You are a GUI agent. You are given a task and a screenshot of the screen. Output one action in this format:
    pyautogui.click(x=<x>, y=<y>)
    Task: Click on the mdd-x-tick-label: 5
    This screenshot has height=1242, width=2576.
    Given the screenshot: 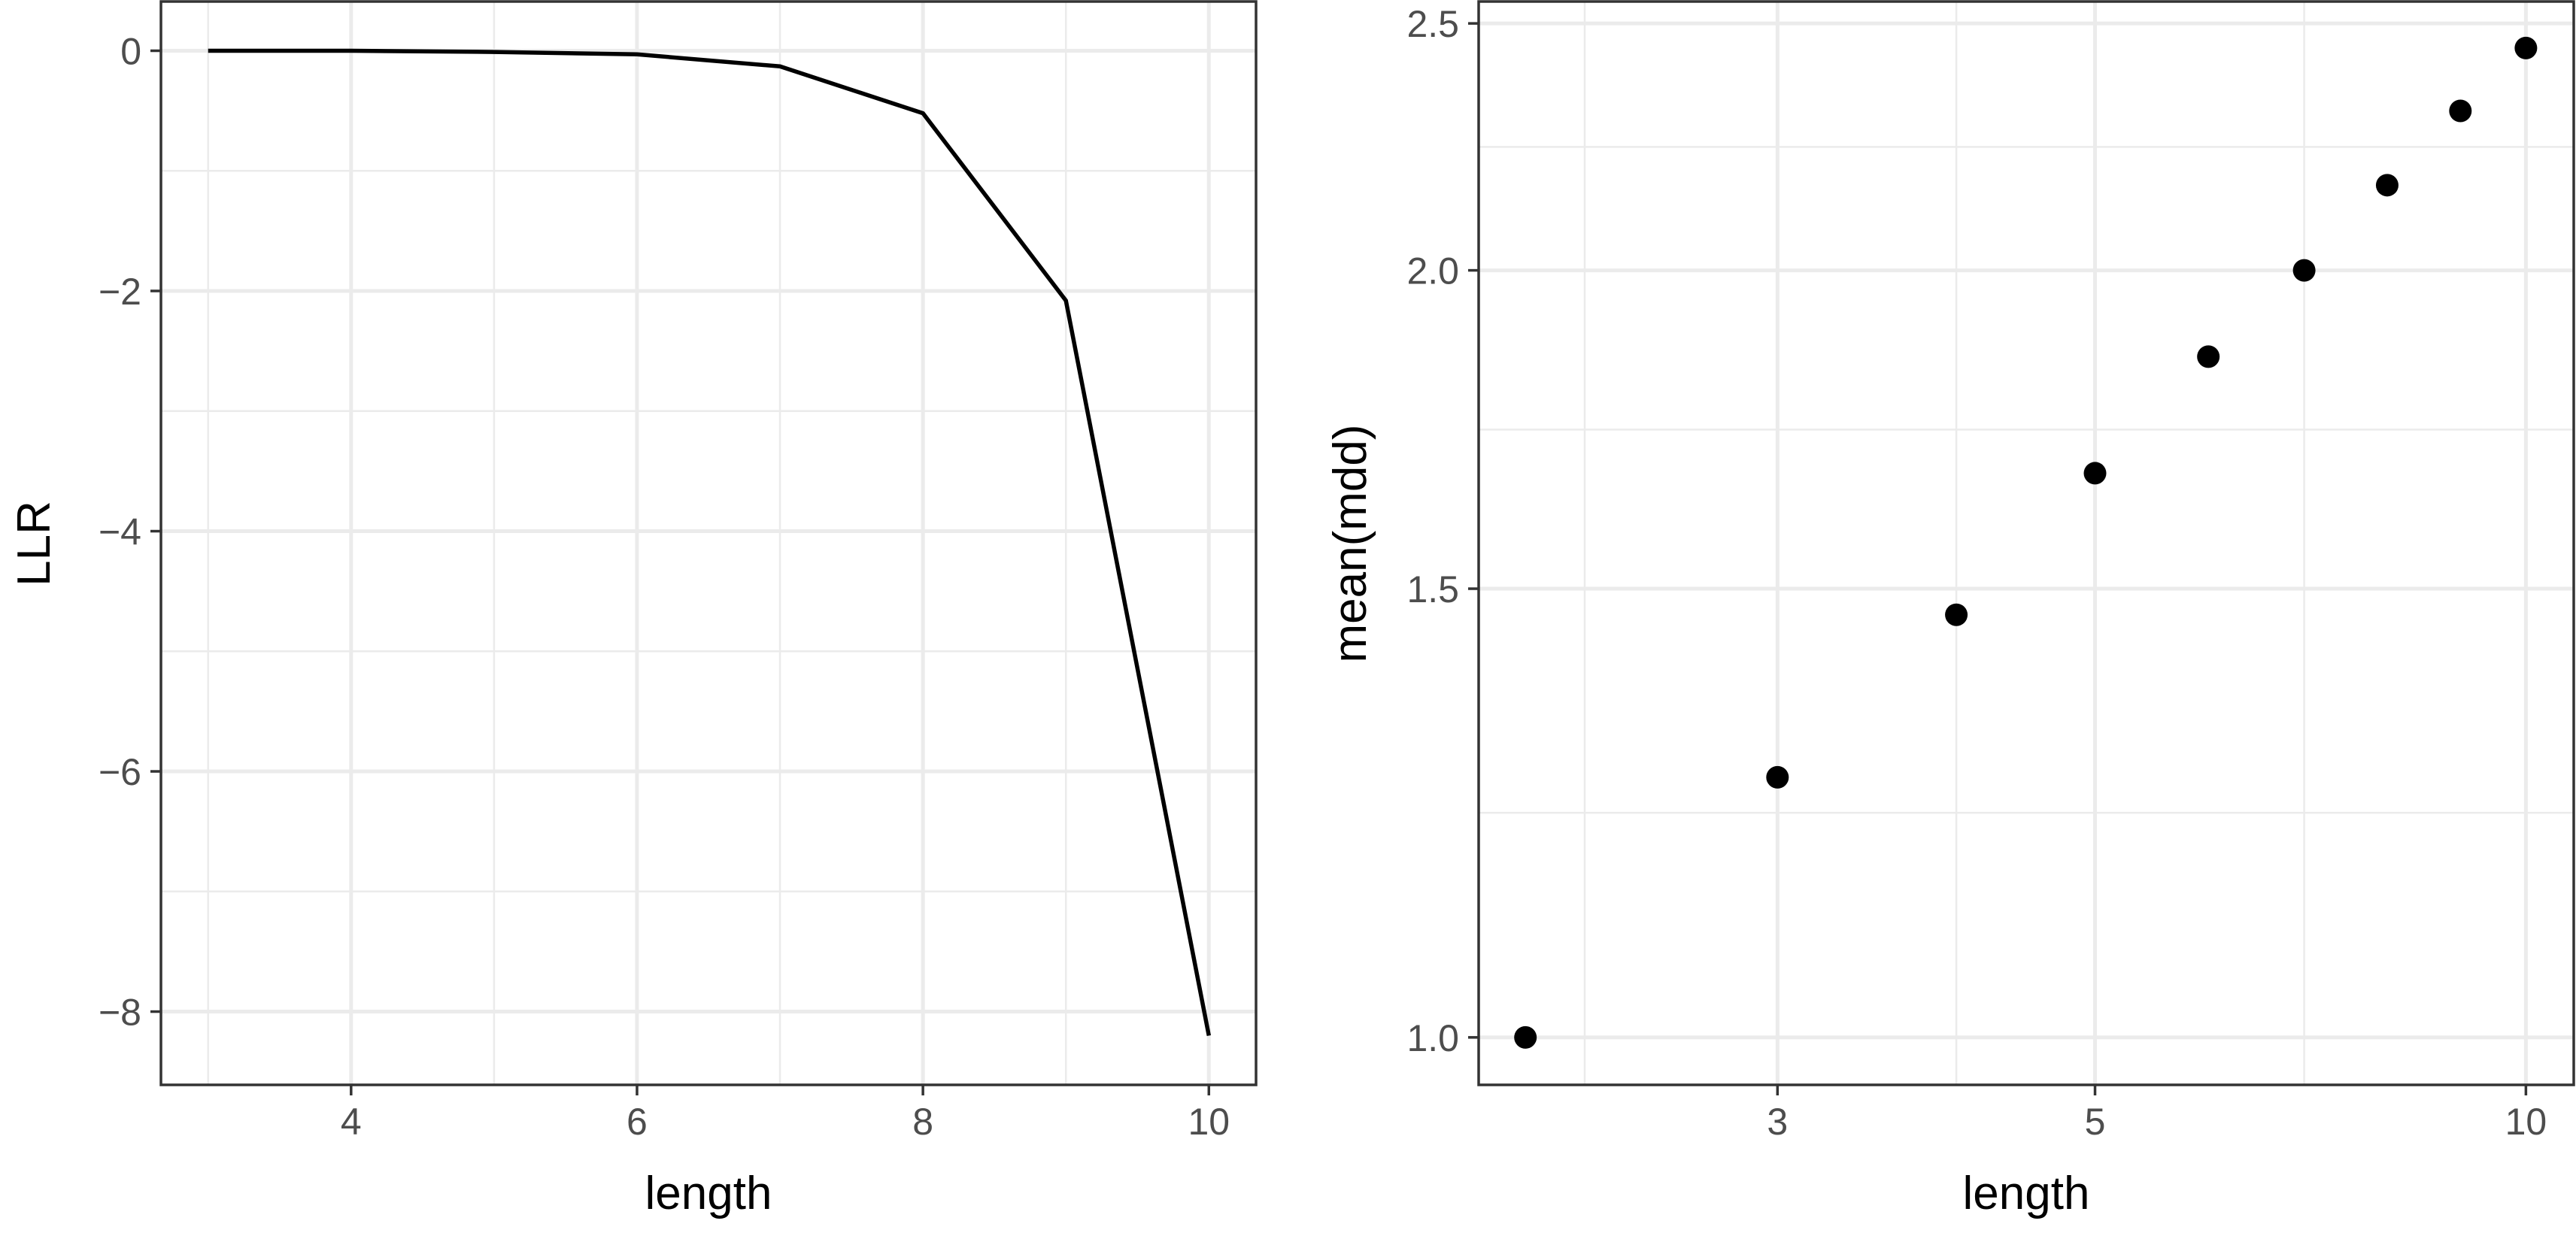 What is the action you would take?
    pyautogui.click(x=2095, y=1122)
    